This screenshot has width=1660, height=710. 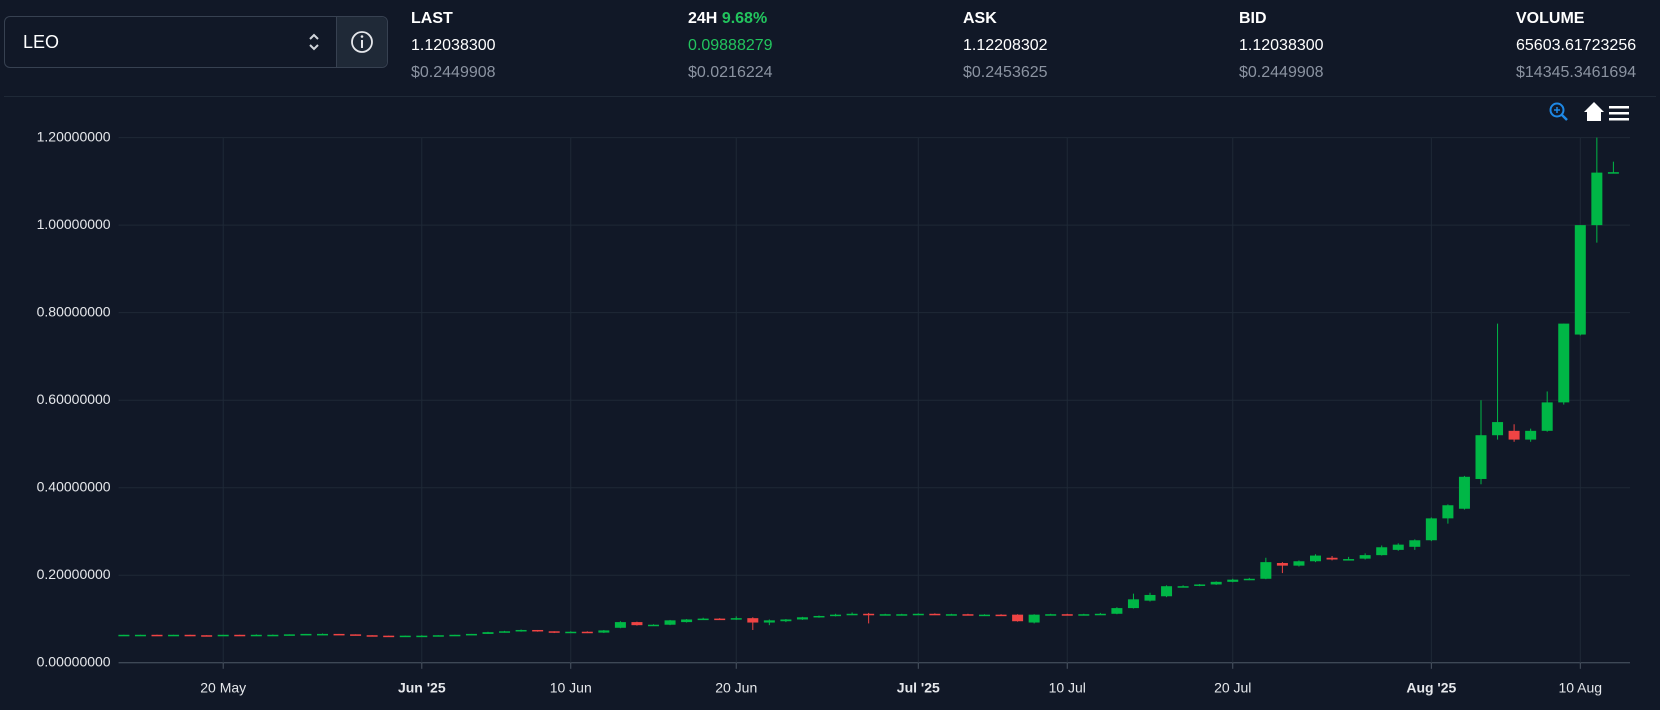 I want to click on x-tick-label: 20 May, so click(x=223, y=688).